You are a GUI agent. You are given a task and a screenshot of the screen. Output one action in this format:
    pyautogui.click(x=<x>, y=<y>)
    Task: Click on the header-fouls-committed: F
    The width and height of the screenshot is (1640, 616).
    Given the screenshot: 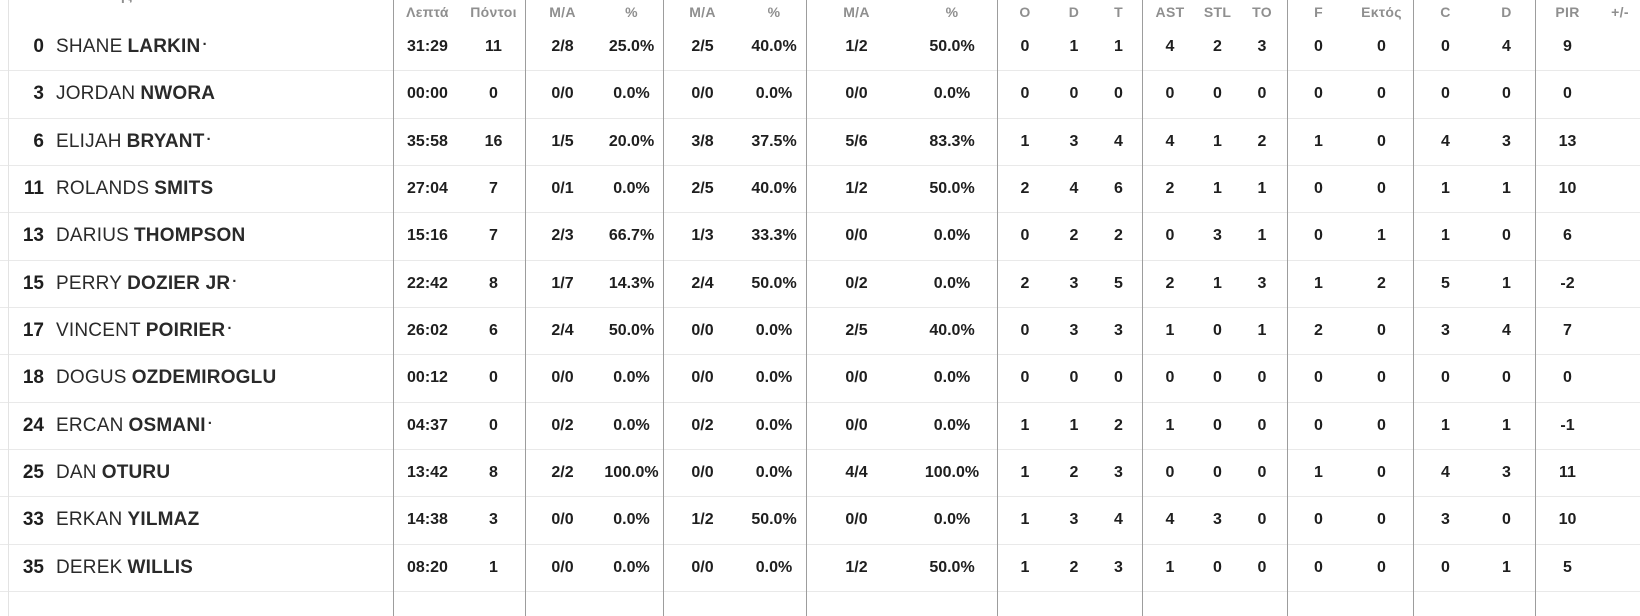 What is the action you would take?
    pyautogui.click(x=1318, y=12)
    